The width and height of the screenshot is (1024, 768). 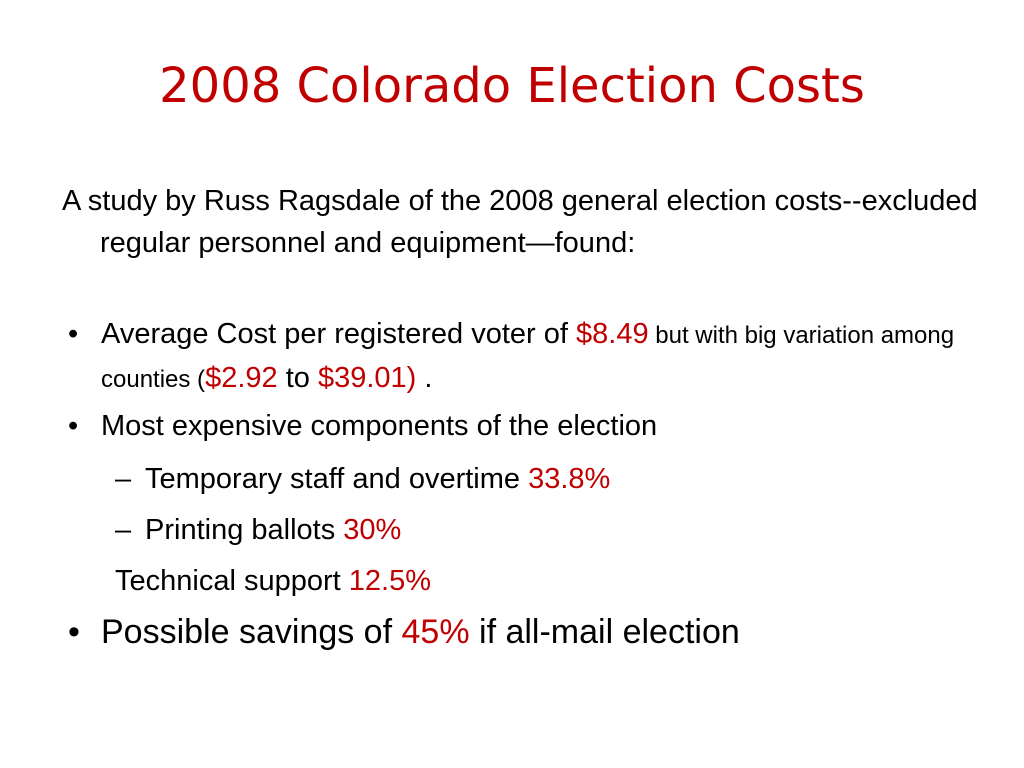 I want to click on slide-title: 2008 Colorado Election Costs, so click(x=512, y=86).